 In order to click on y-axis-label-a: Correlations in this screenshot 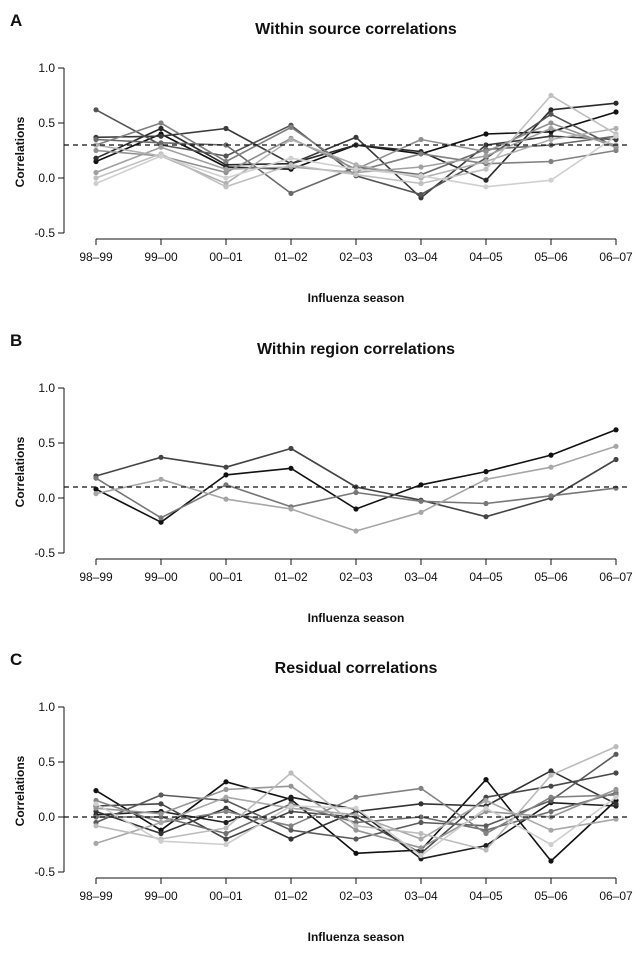, I will do `click(20, 151)`.